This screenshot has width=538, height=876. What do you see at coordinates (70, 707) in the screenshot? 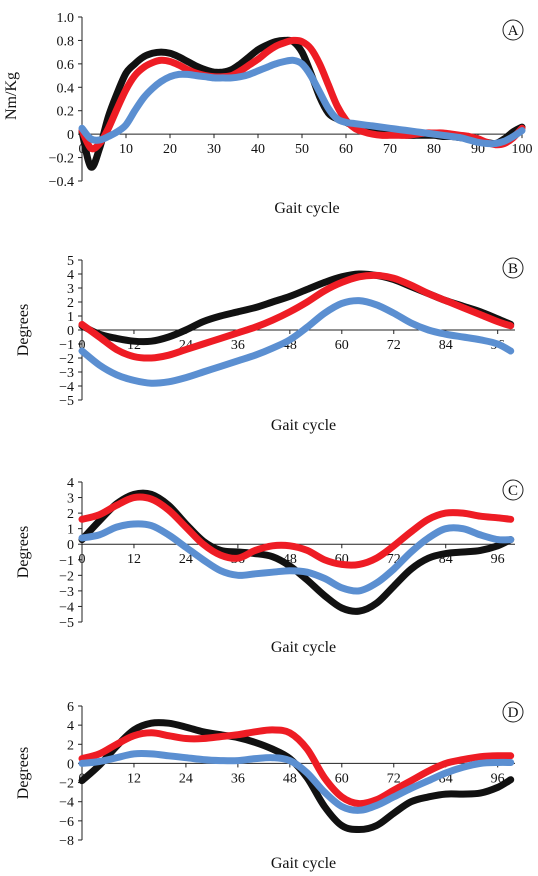
I see `y-tick-label: 6` at bounding box center [70, 707].